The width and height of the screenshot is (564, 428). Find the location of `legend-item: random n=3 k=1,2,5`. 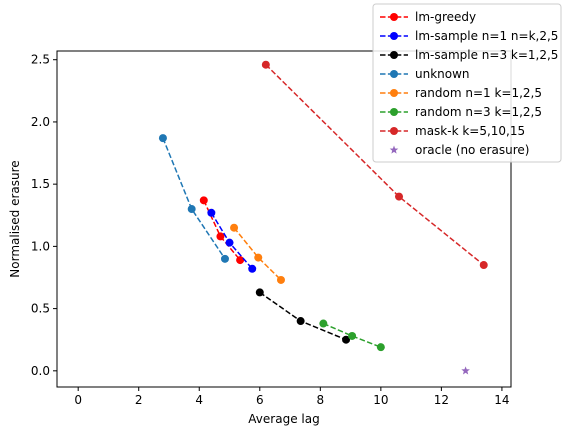

legend-item: random n=3 k=1,2,5 is located at coordinates (461, 112).